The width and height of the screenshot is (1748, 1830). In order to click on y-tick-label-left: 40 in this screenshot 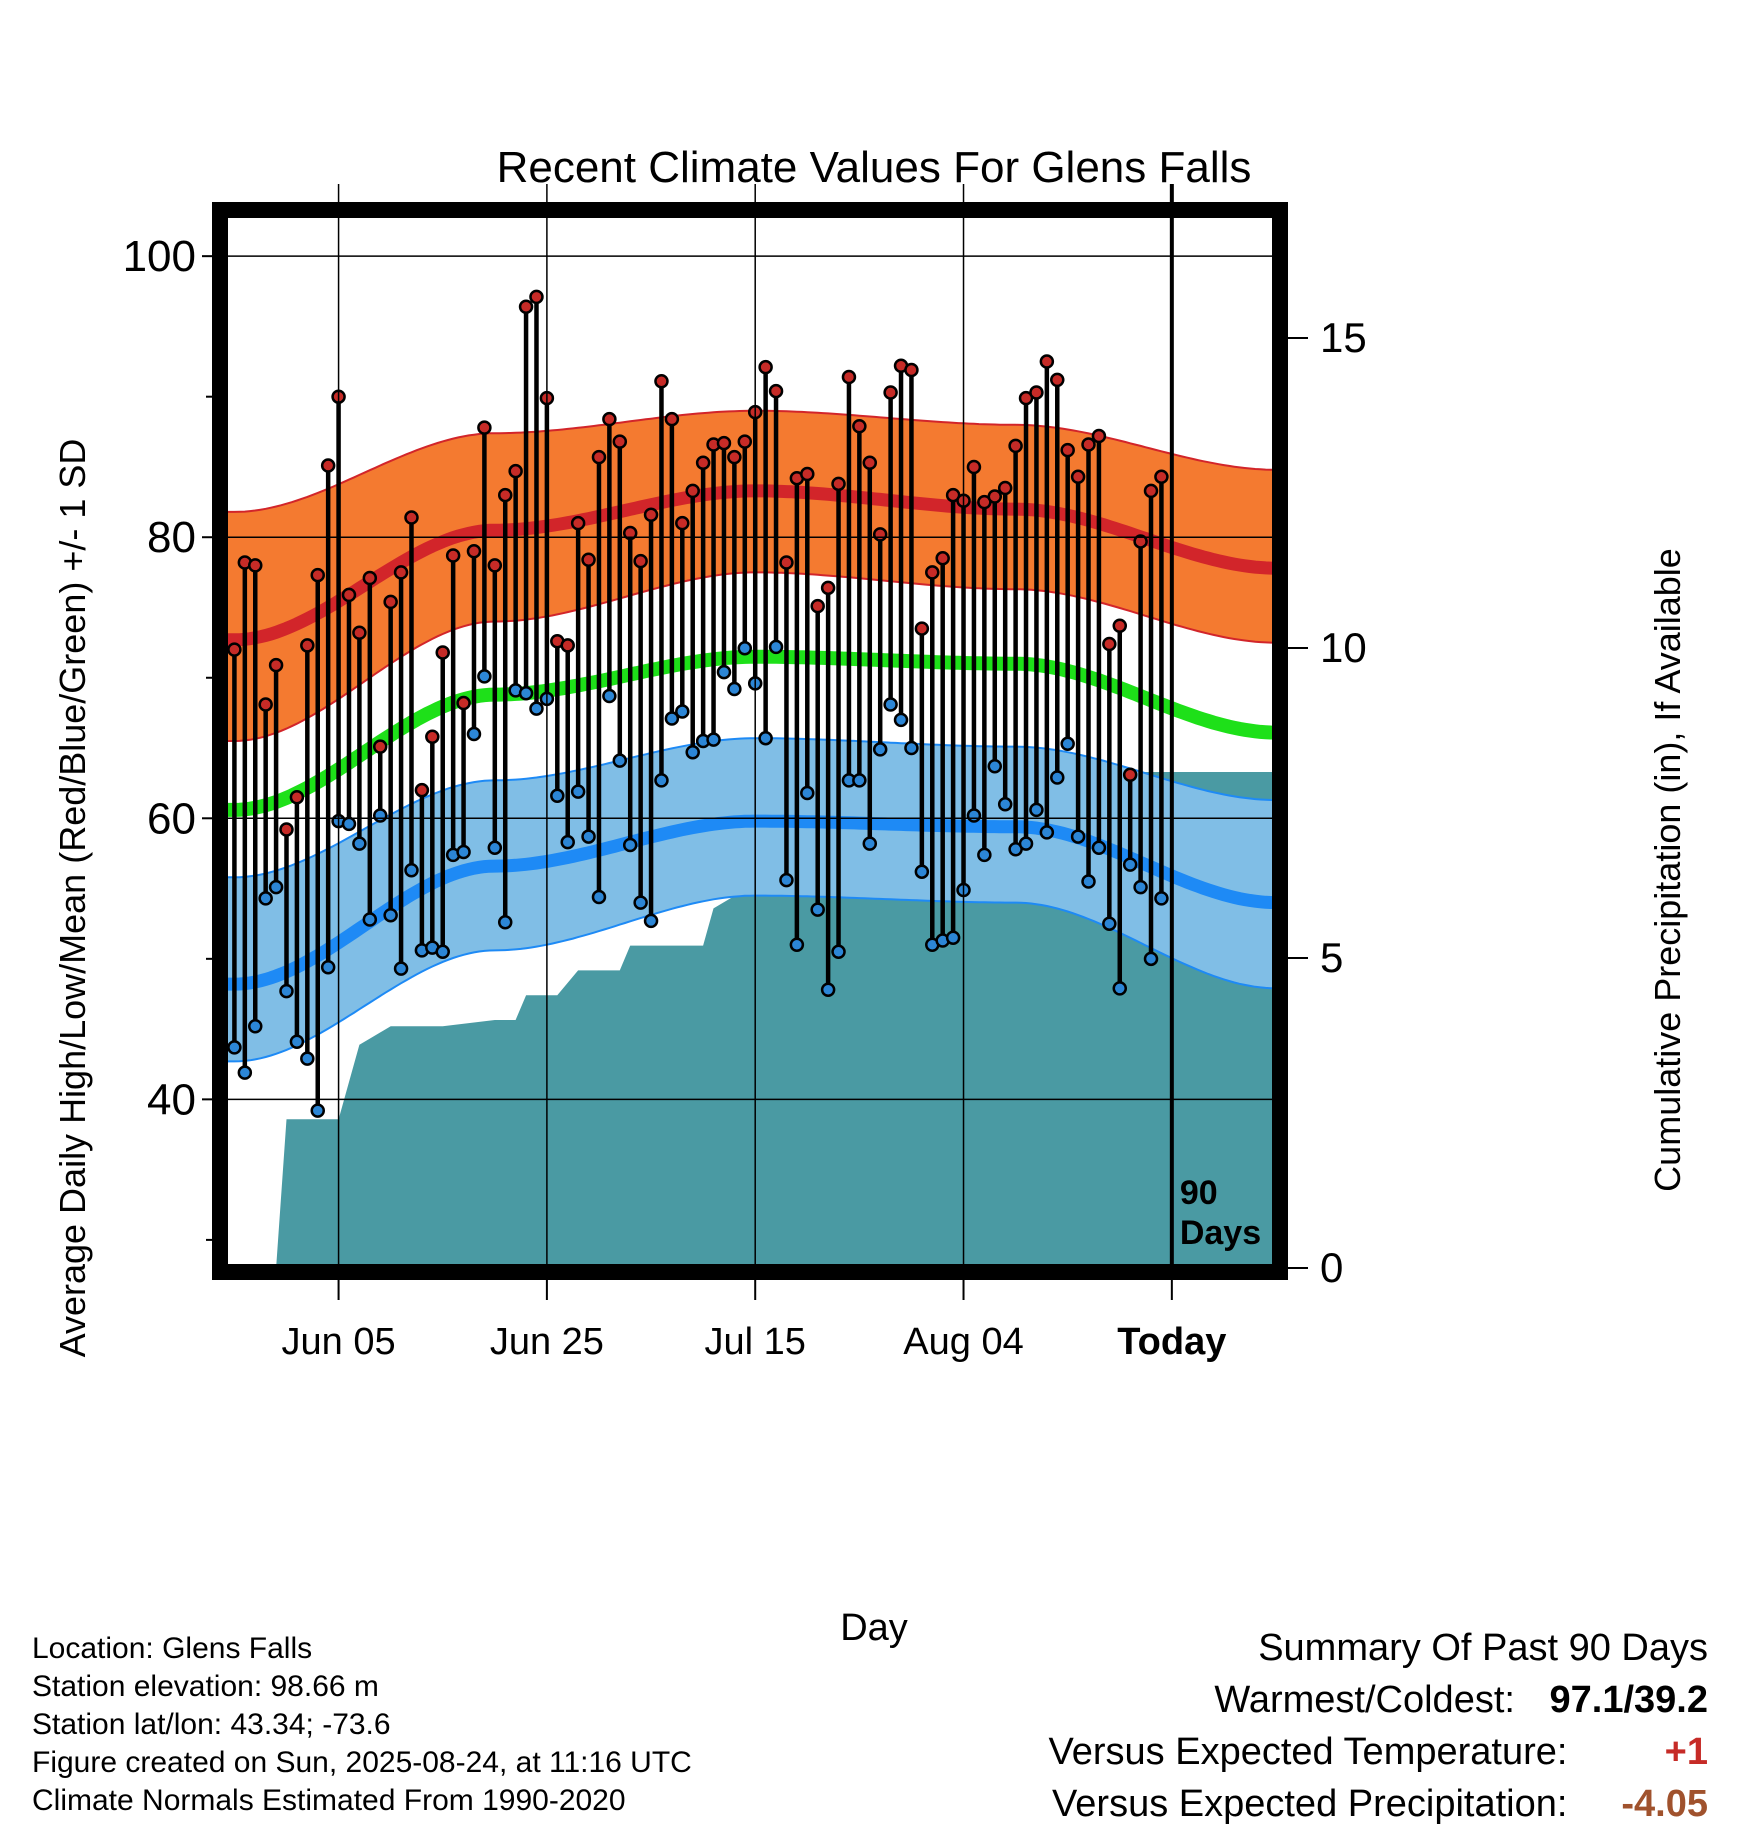, I will do `click(171, 1099)`.